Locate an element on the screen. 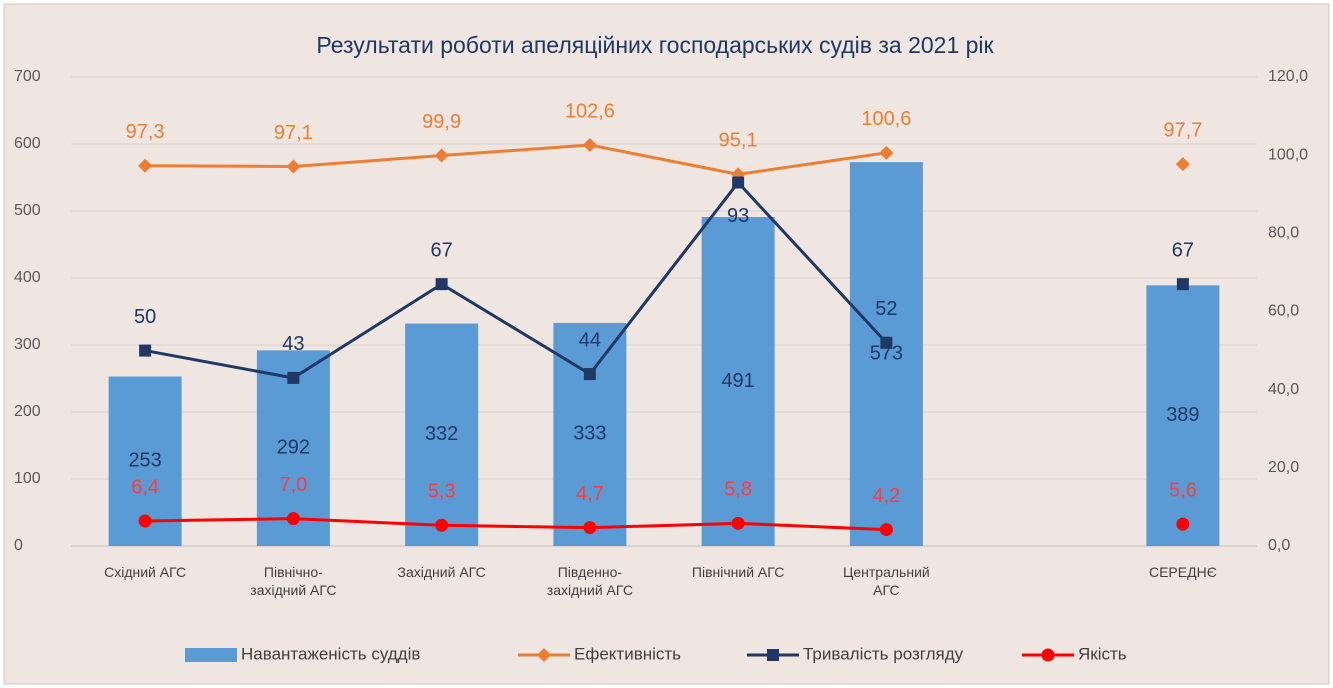  data-label: 5,8 is located at coordinates (738, 490).